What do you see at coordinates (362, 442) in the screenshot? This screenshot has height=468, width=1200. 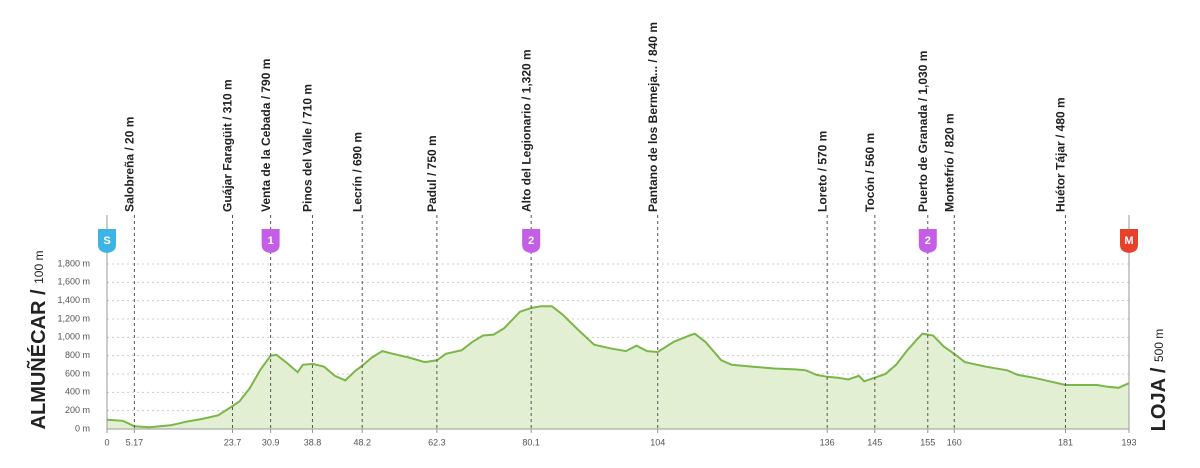 I see `x-tick-label: 48.2` at bounding box center [362, 442].